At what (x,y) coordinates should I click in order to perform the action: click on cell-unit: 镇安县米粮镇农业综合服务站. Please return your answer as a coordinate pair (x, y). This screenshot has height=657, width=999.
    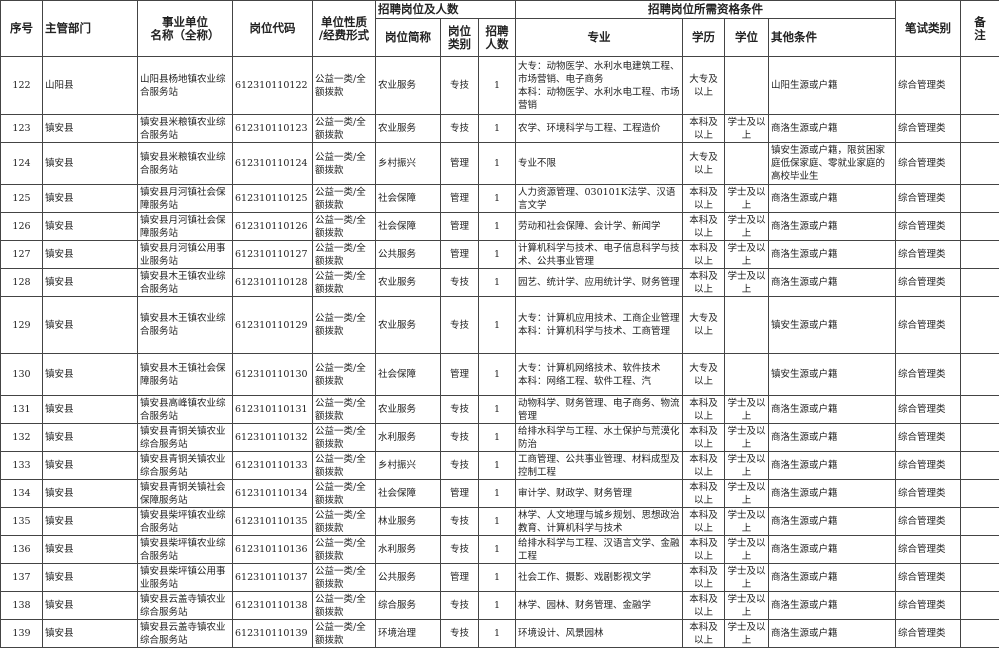
    Looking at the image, I should click on (185, 163).